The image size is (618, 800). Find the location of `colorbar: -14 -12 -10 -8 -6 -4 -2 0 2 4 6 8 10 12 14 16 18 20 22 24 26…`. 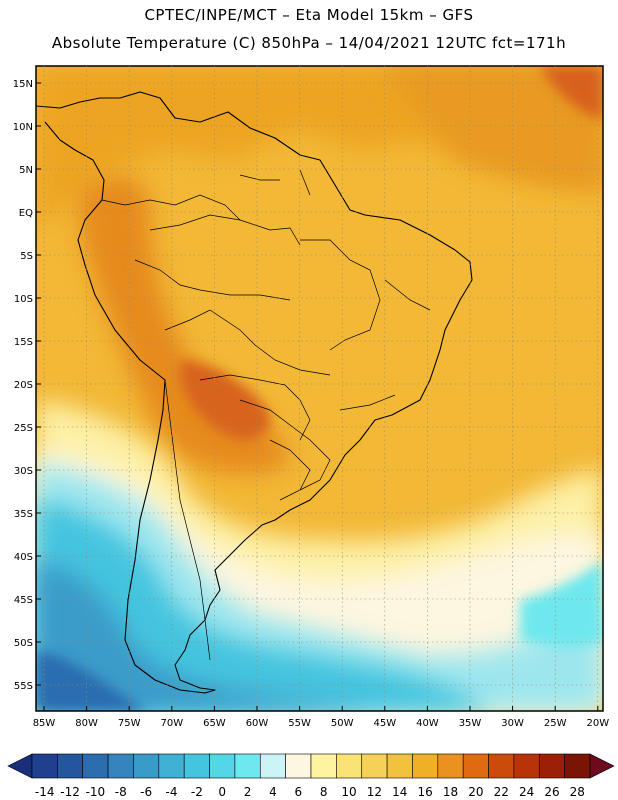

colorbar: -14 -12 -10 -8 -6 -4 -2 0 2 4 6 8 10 12 14 16 18 20 22 24 26… is located at coordinates (311, 776).